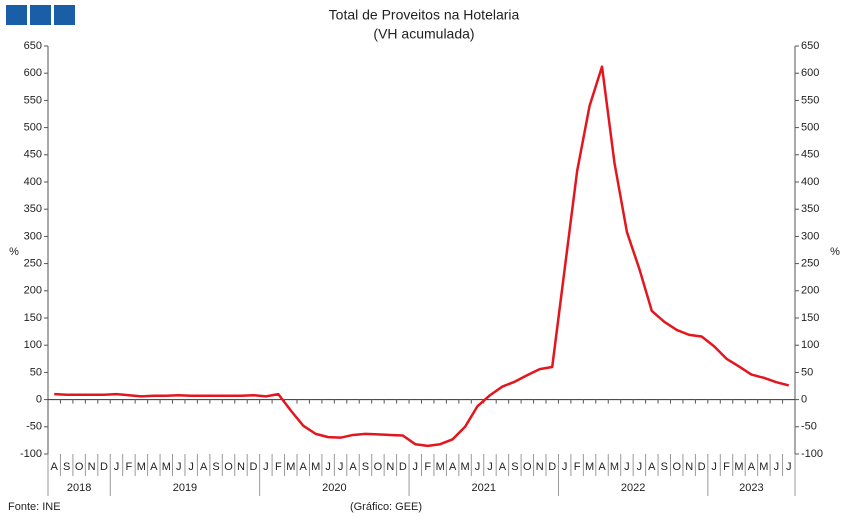 Image resolution: width=851 pixels, height=526 pixels. I want to click on y-tick-label: 100, so click(33, 345).